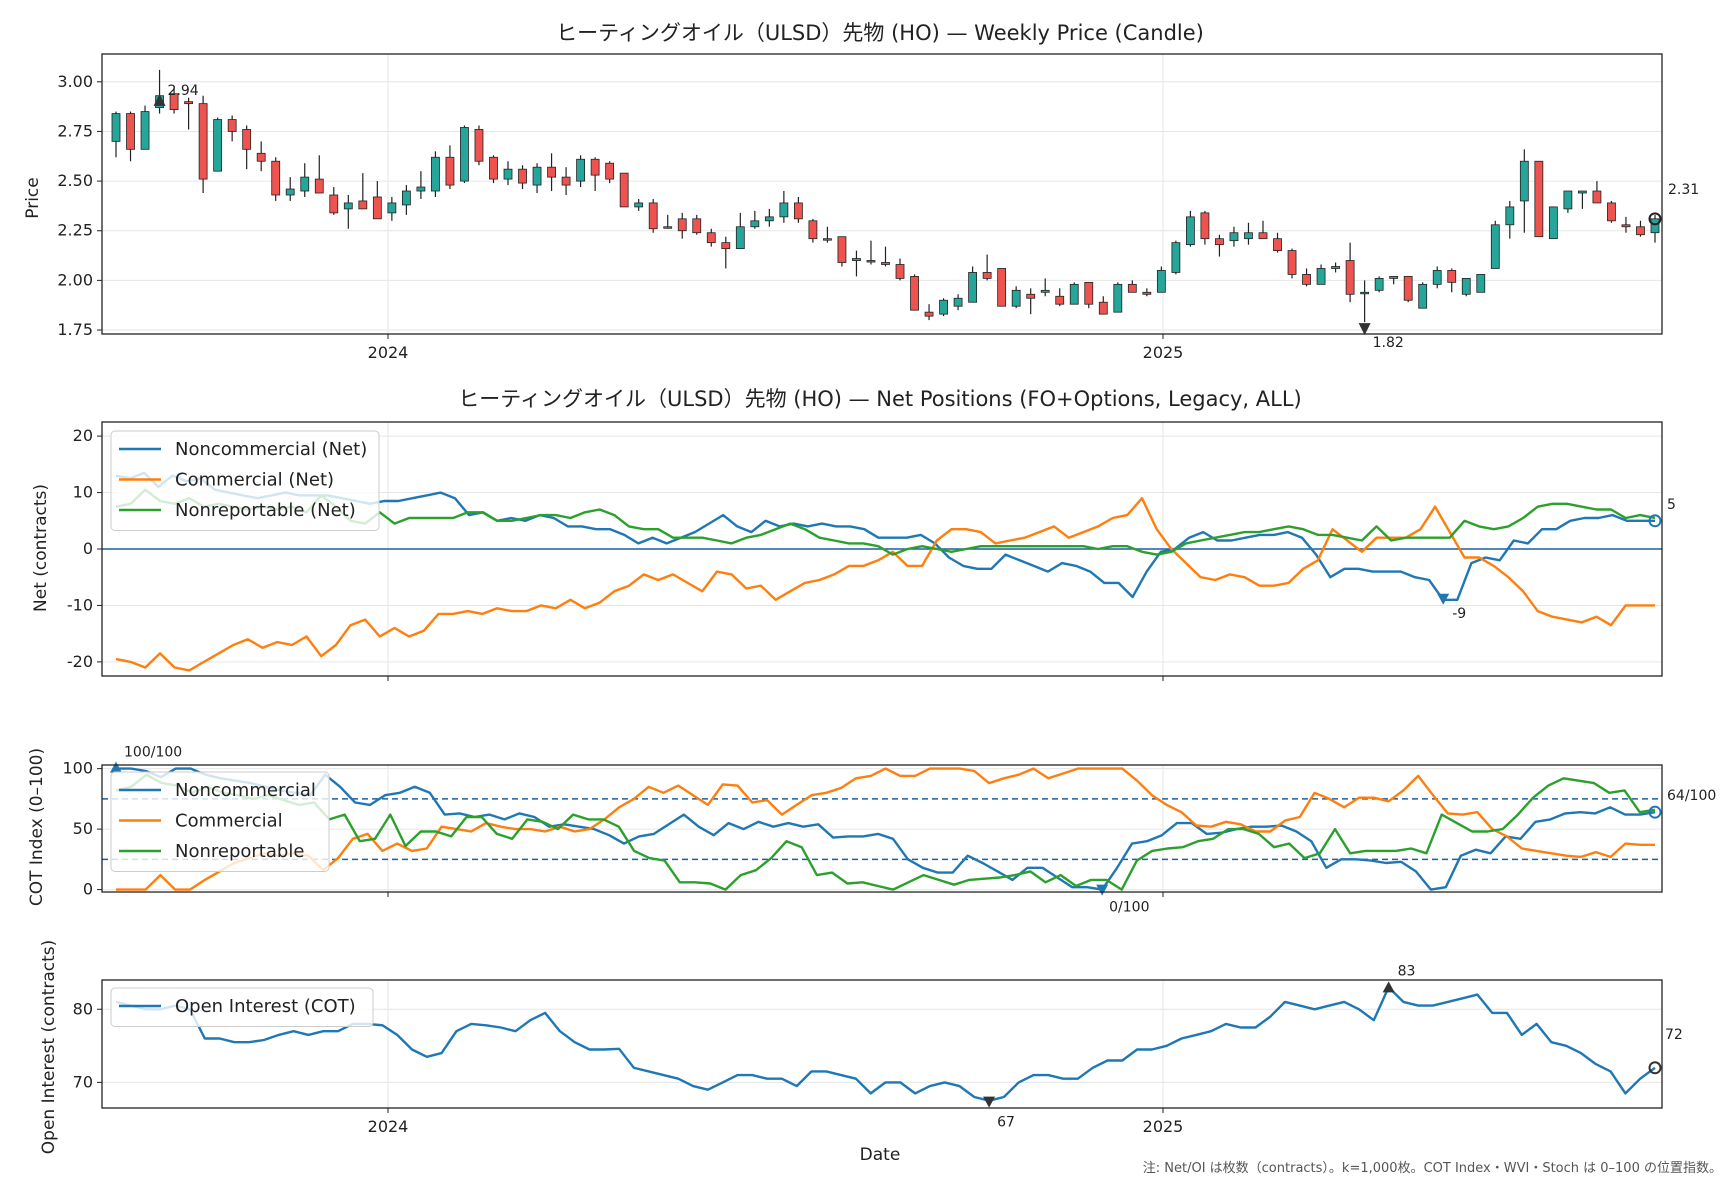 The image size is (1728, 1180). I want to click on legend-label: Commercial, so click(229, 821).